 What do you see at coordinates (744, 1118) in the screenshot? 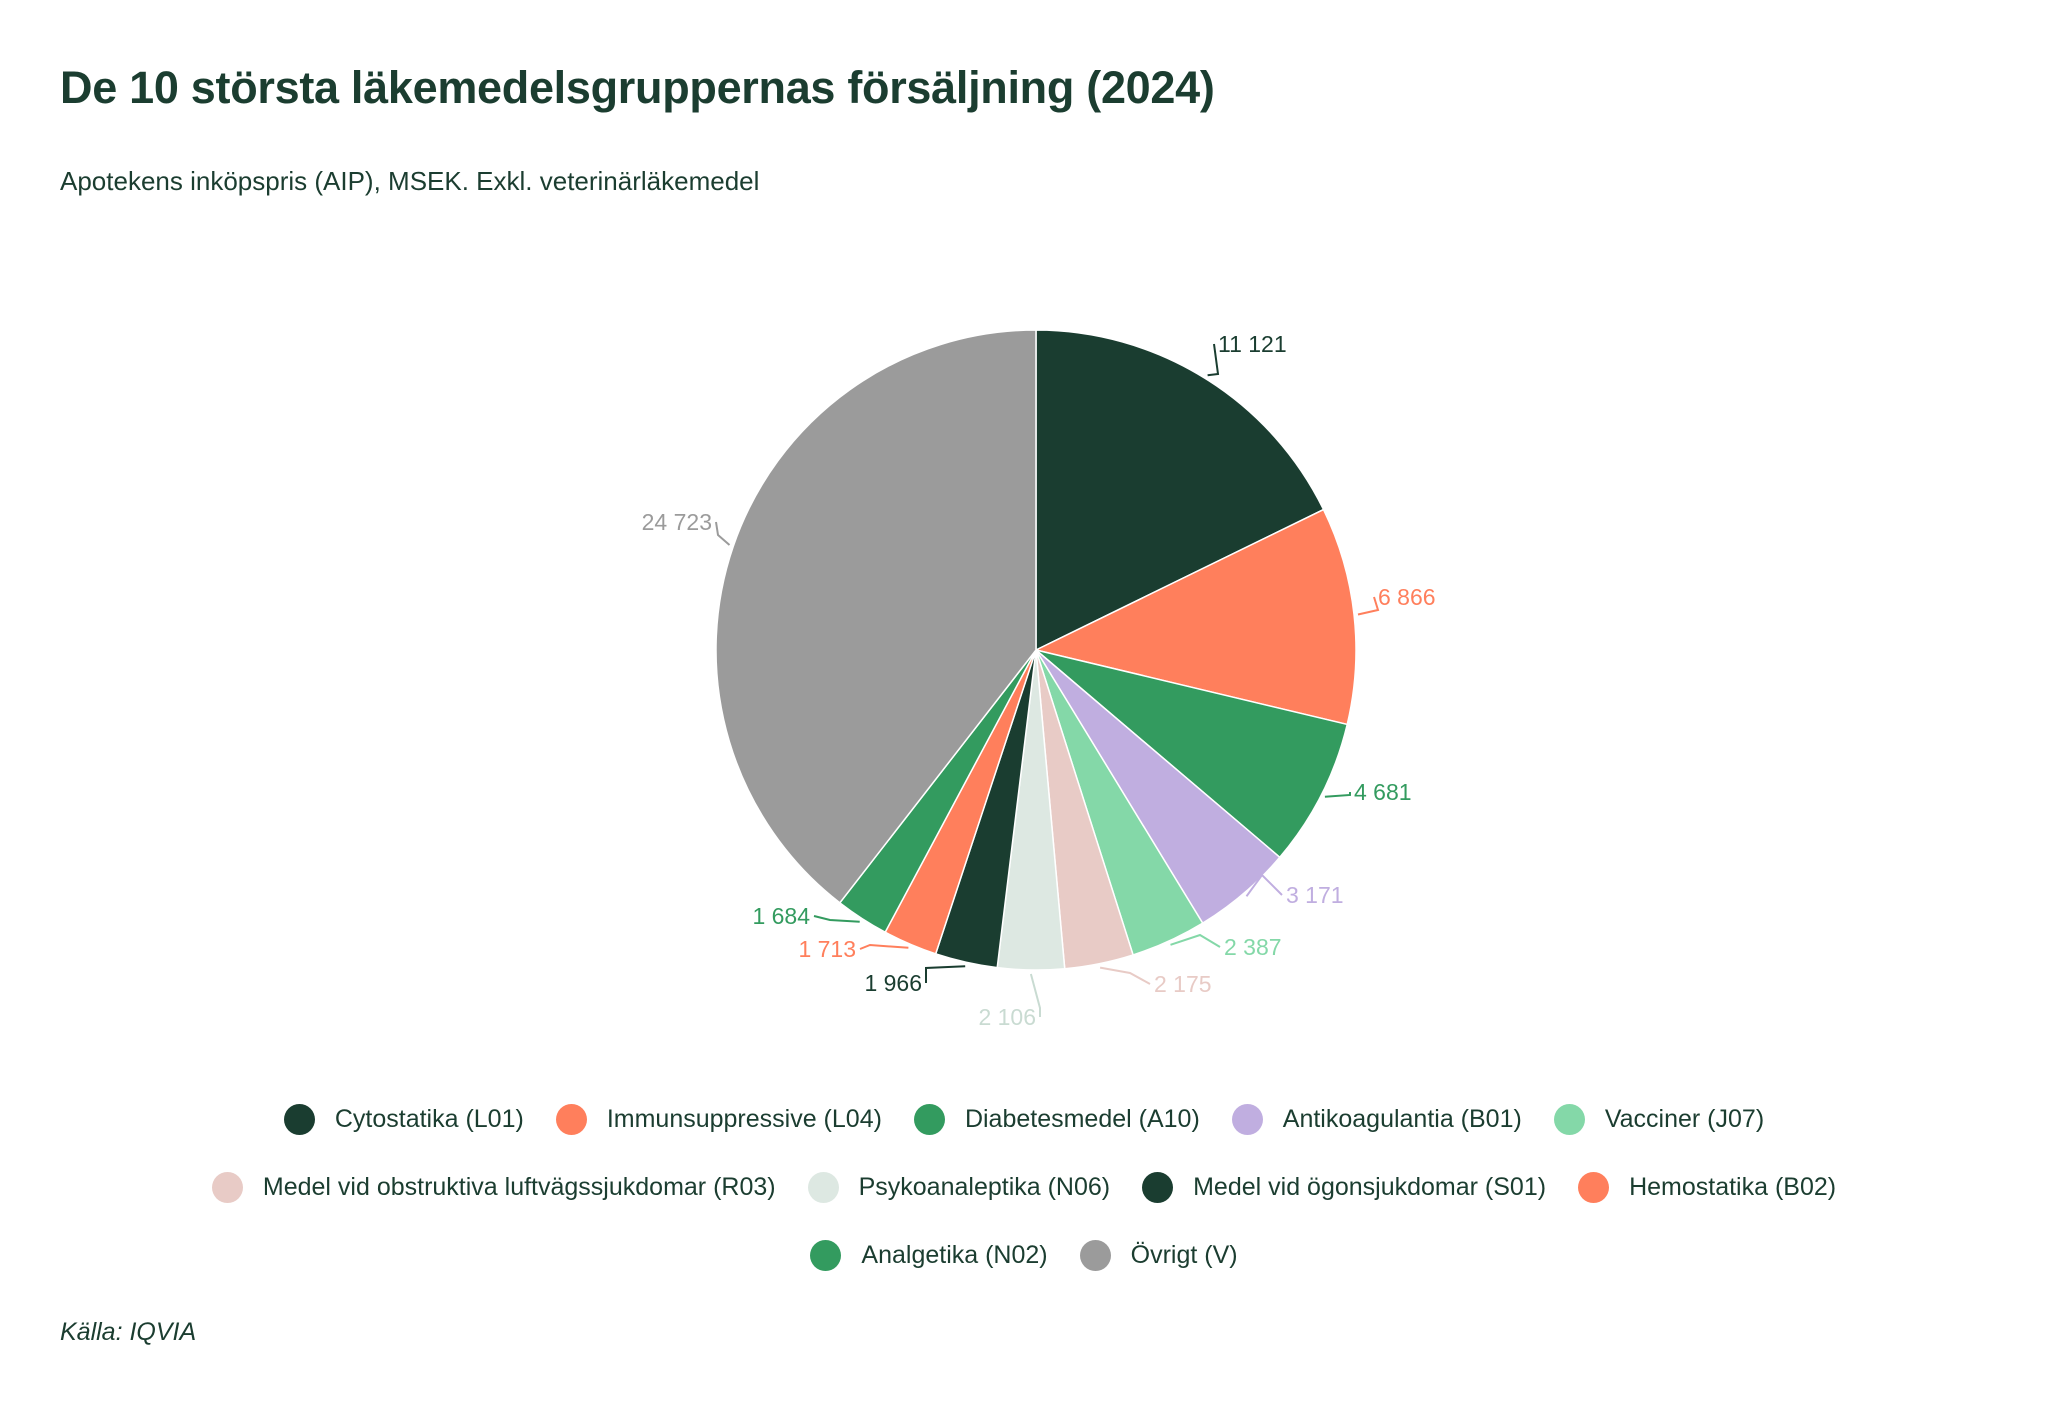
I see `legend-label: Immunsuppressive (L04)` at bounding box center [744, 1118].